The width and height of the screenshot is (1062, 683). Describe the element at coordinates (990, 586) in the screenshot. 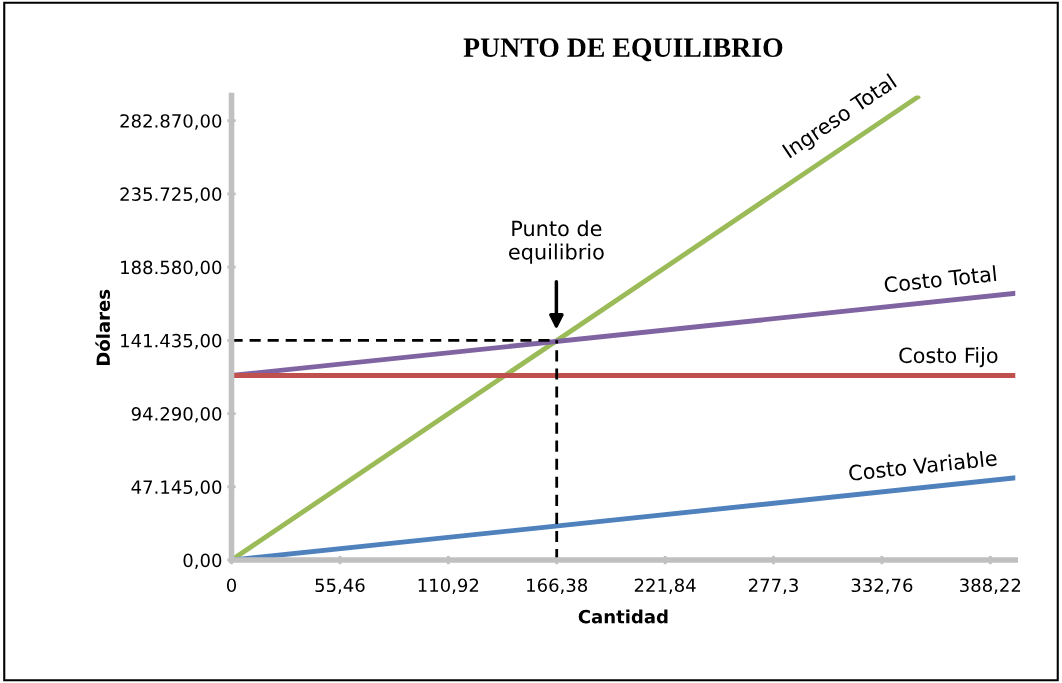

I see `x-tick-label: 388,22` at that location.